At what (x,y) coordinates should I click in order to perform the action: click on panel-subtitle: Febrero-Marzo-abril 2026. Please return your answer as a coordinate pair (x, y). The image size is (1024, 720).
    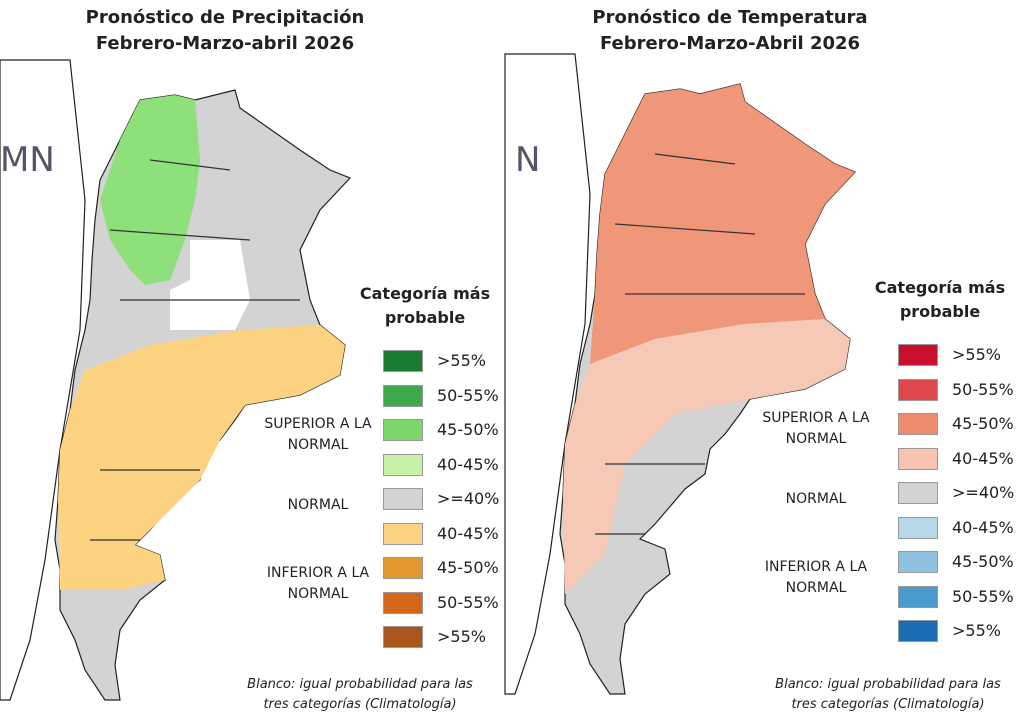
    Looking at the image, I should click on (225, 43).